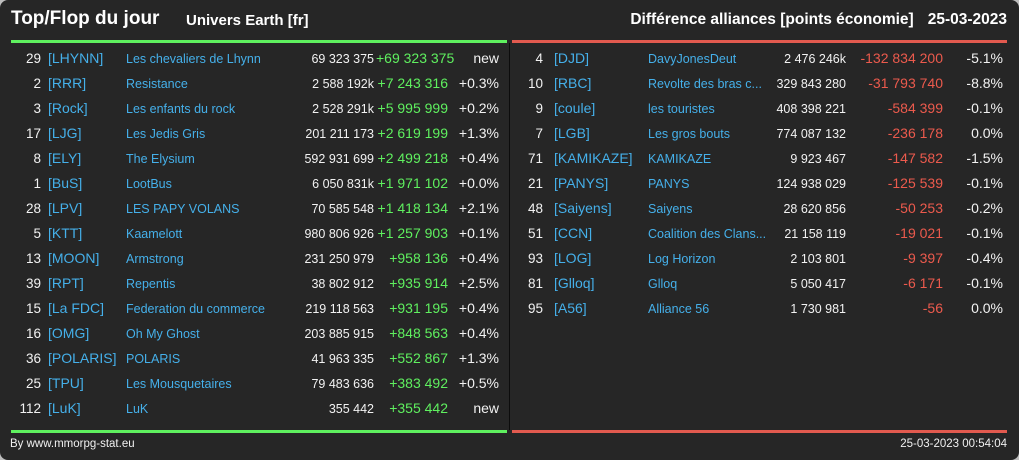 This screenshot has height=460, width=1019. I want to click on alliance-tag-link: [LPV], so click(65, 208).